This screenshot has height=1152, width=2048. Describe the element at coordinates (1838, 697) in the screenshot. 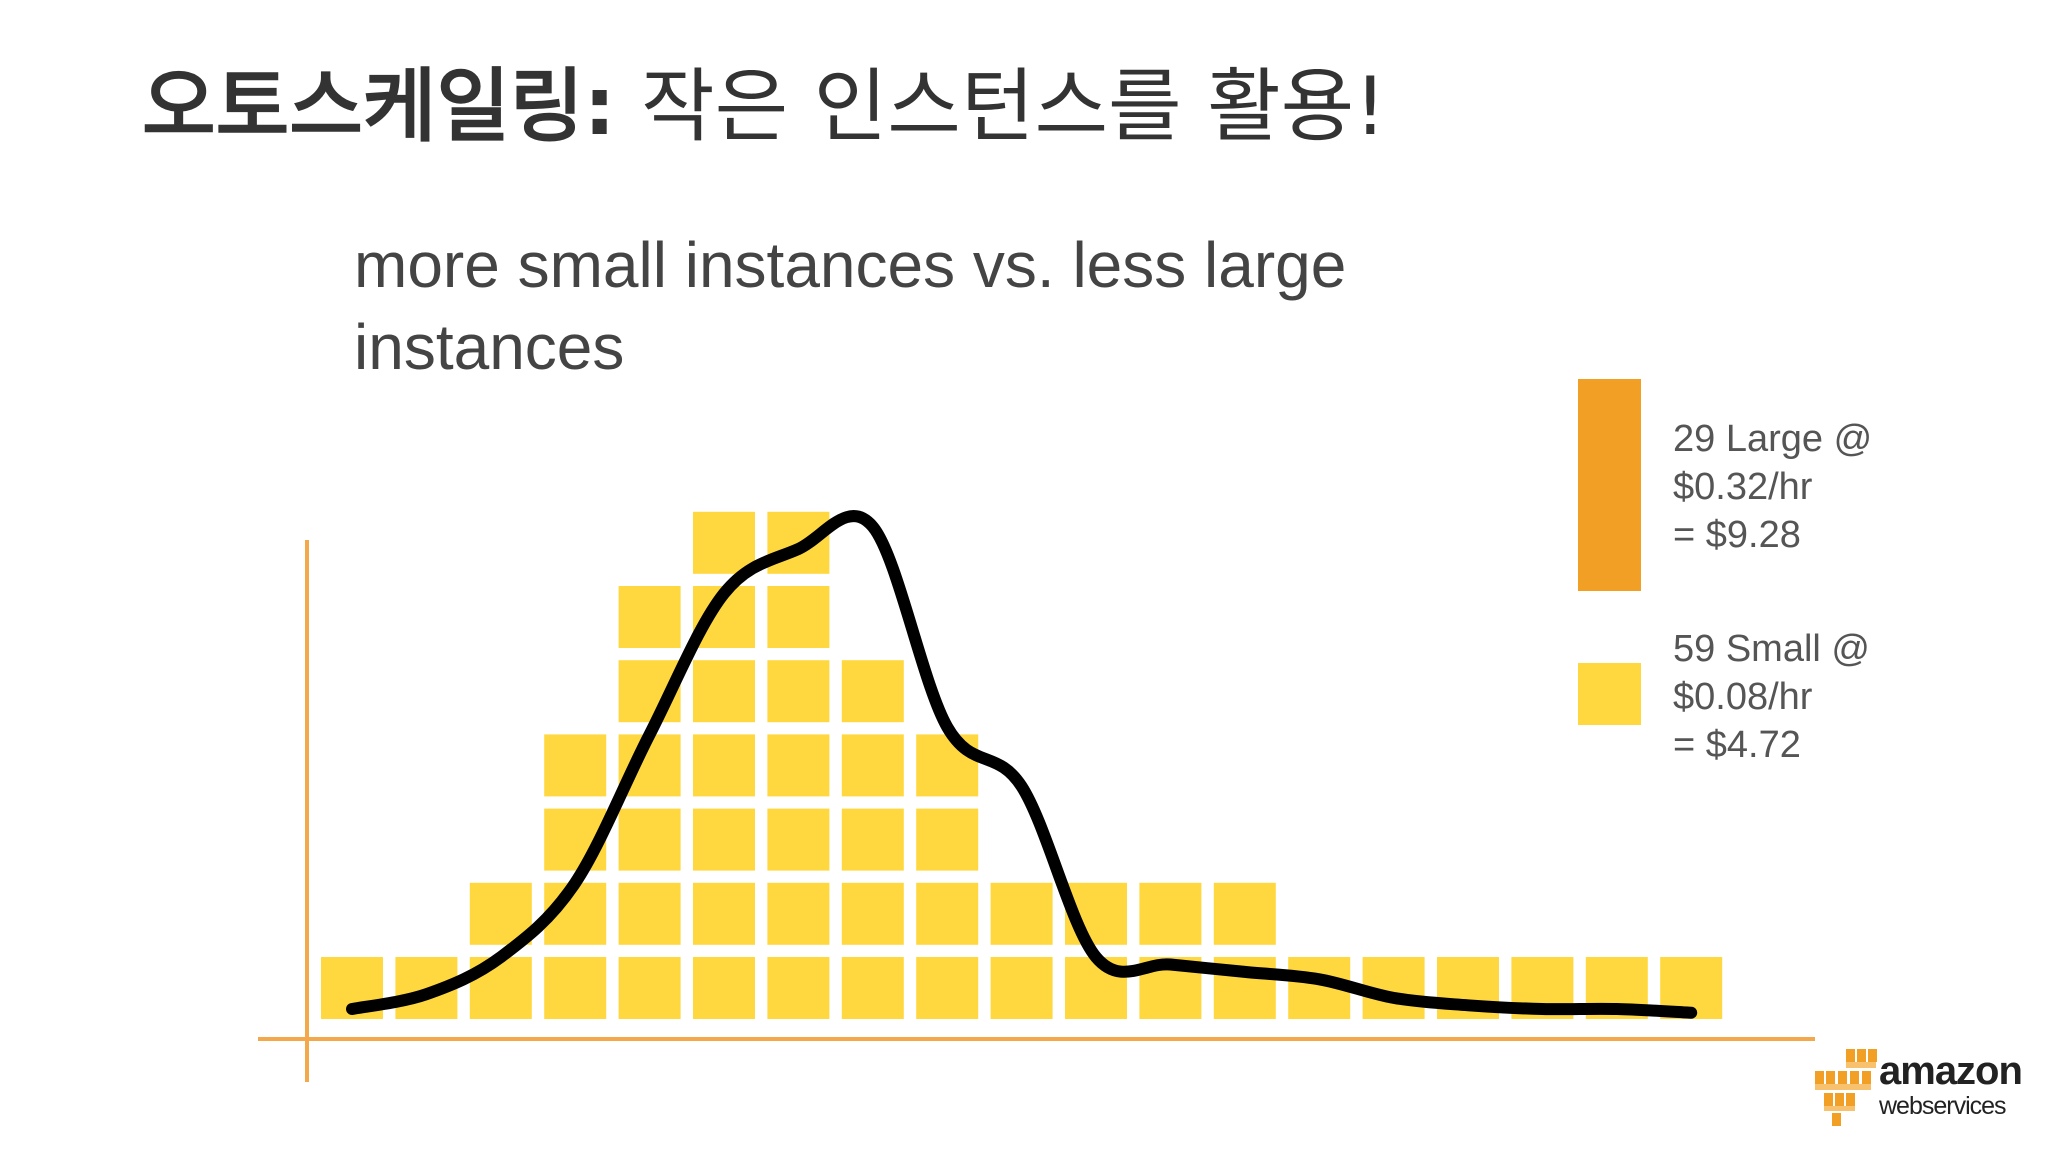

I see `legend-small-label: 59 Small @ $0.08/hr = $4.72` at that location.